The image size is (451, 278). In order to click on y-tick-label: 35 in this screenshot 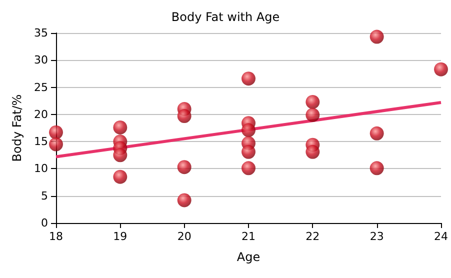, I will do `click(41, 33)`.